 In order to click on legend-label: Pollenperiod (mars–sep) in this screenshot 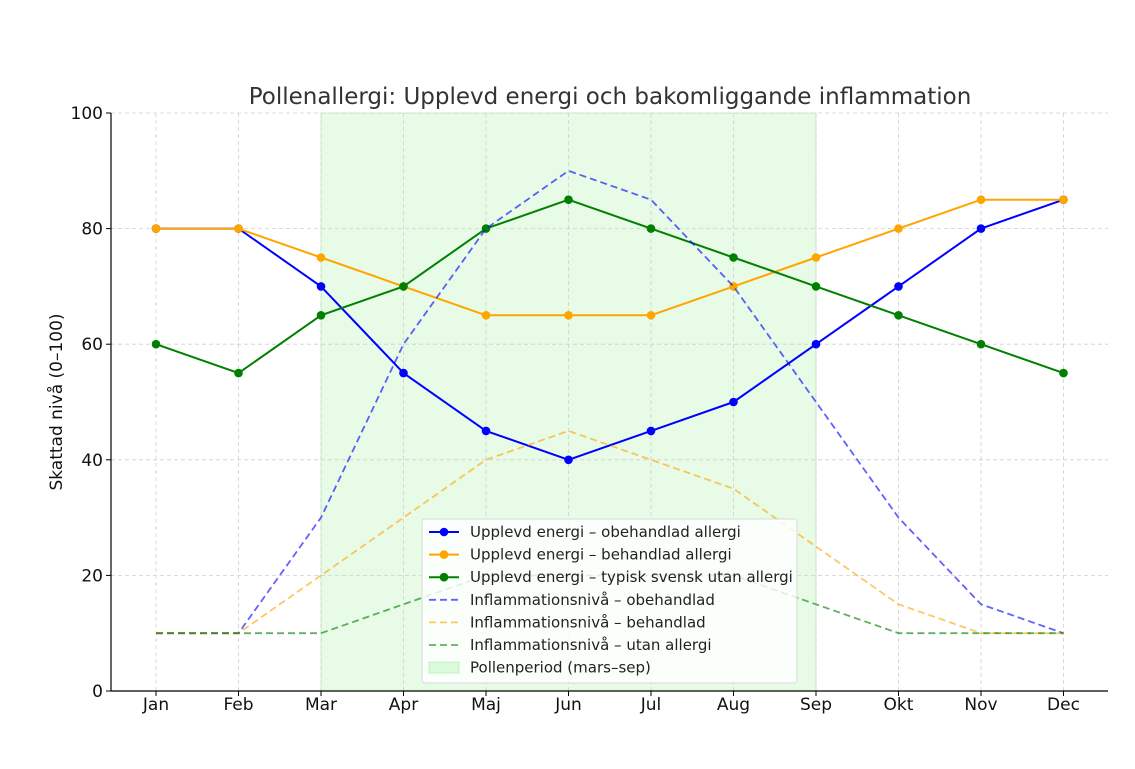, I will do `click(560, 668)`.